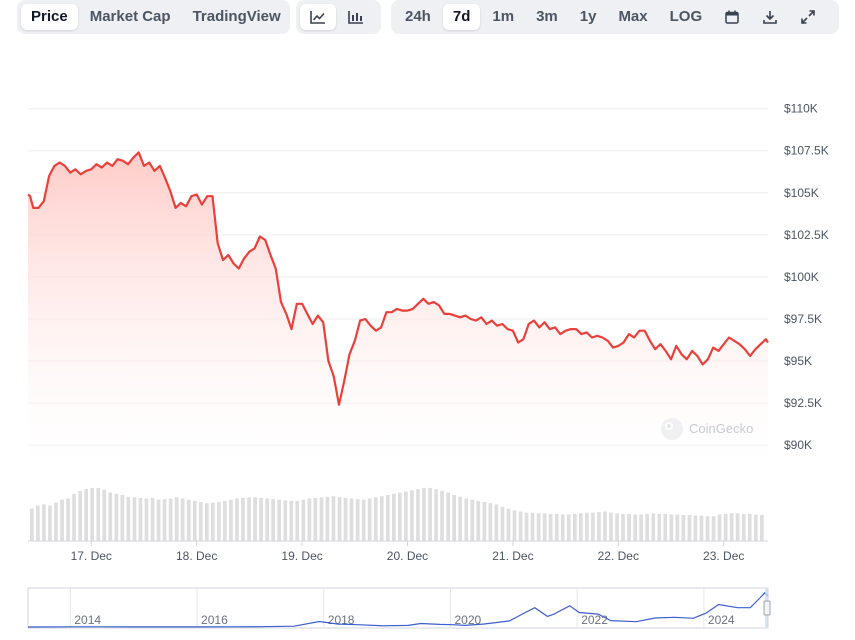  Describe the element at coordinates (798, 361) in the screenshot. I see `y-tick-label: $95K` at that location.